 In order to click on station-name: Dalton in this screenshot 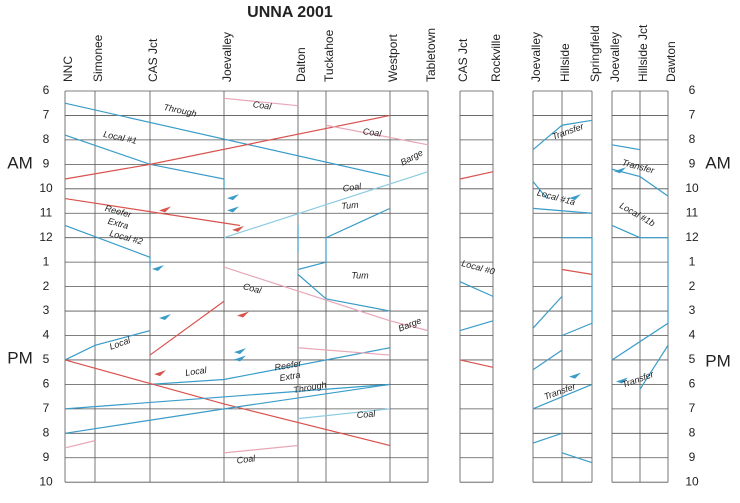, I will do `click(301, 64)`.